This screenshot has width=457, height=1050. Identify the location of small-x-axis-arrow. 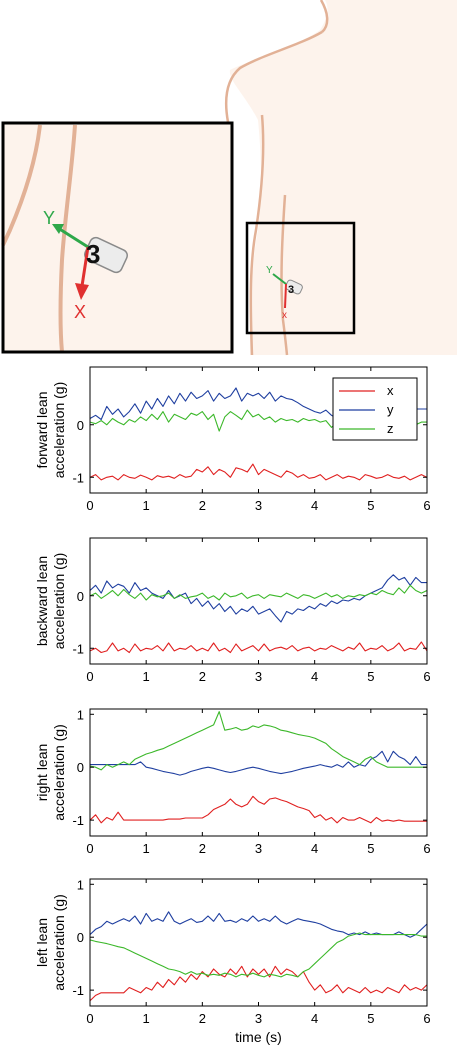
(285, 296).